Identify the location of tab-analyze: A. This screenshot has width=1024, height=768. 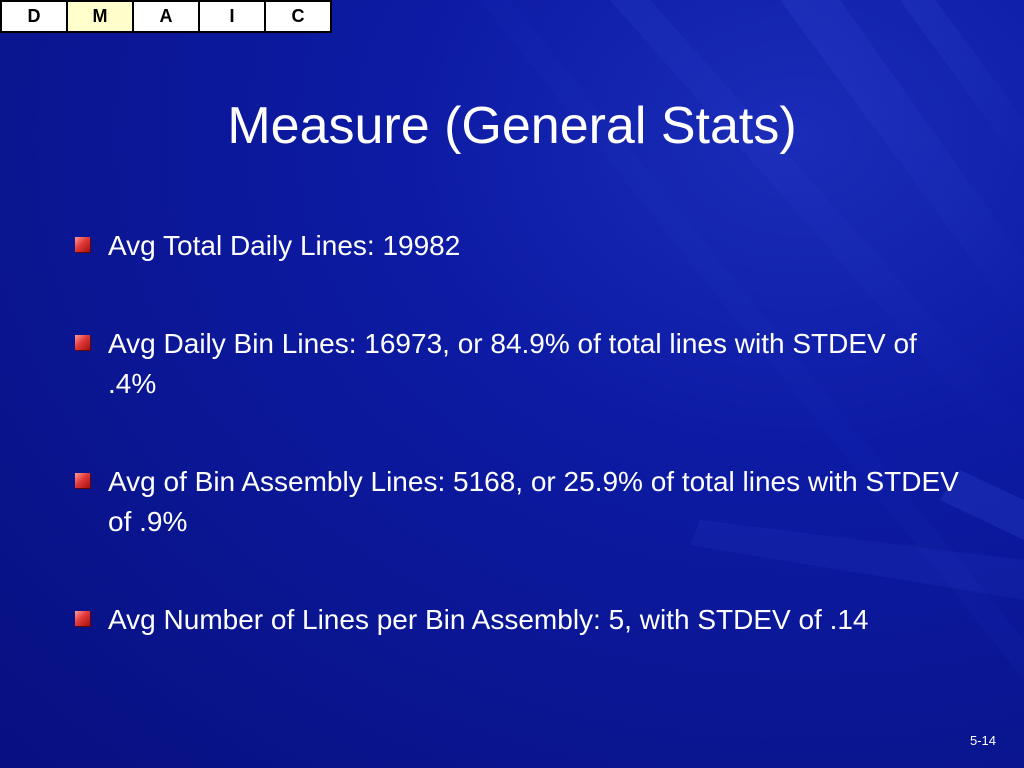
(167, 16).